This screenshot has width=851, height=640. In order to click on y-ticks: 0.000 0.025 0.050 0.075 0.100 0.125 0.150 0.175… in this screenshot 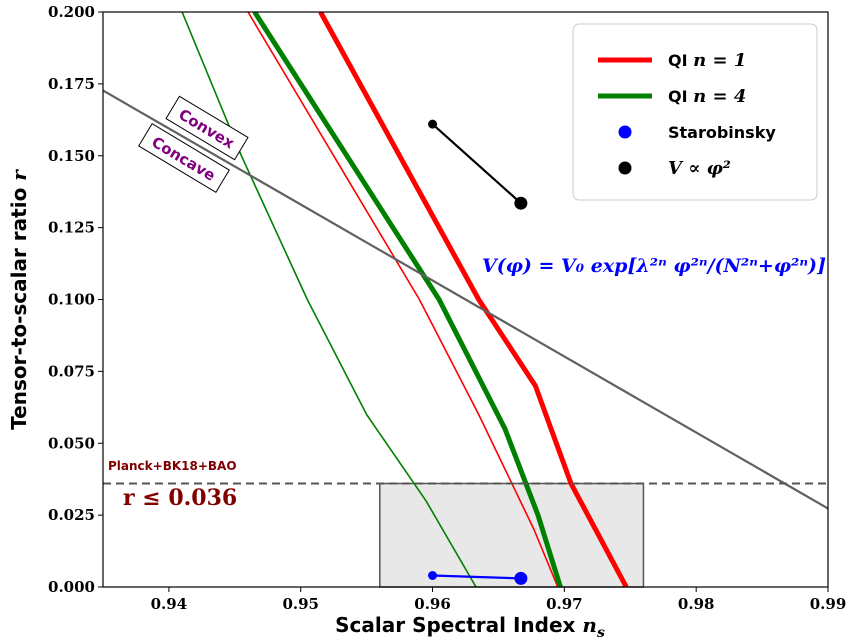, I will do `click(75, 299)`.